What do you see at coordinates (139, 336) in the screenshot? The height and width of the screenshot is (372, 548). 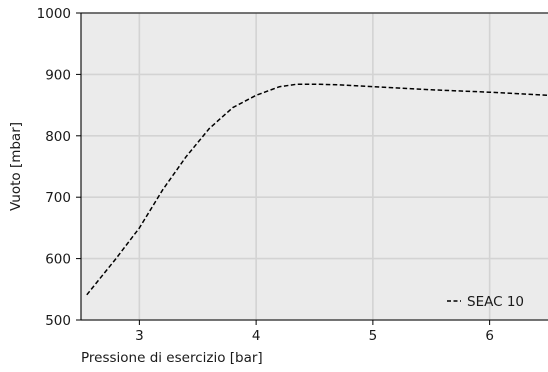 I see `x-tick-label: 3` at bounding box center [139, 336].